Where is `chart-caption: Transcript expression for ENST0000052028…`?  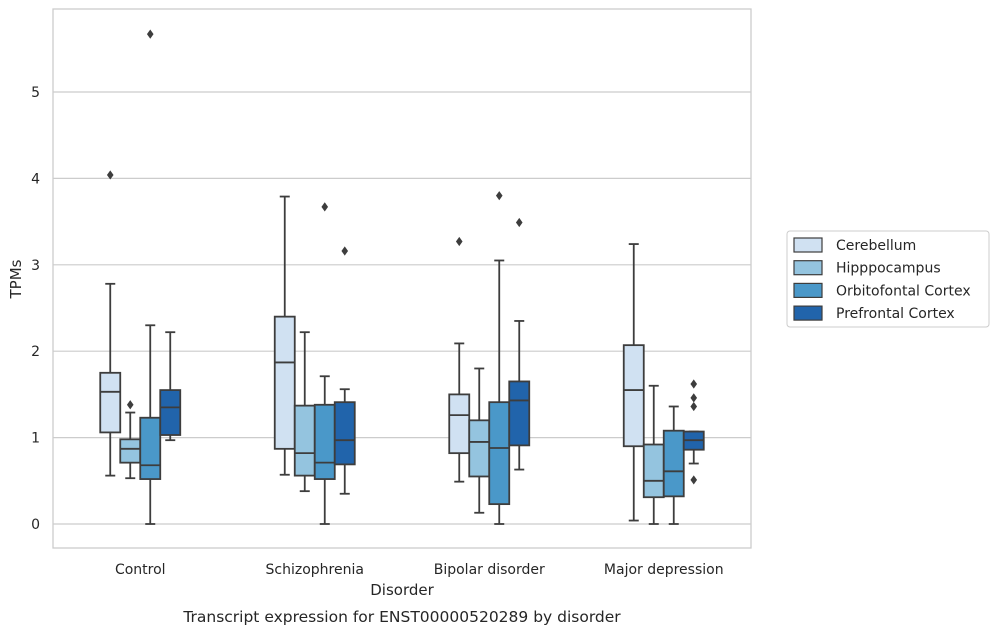 chart-caption: Transcript expression for ENST0000052028… is located at coordinates (401, 617).